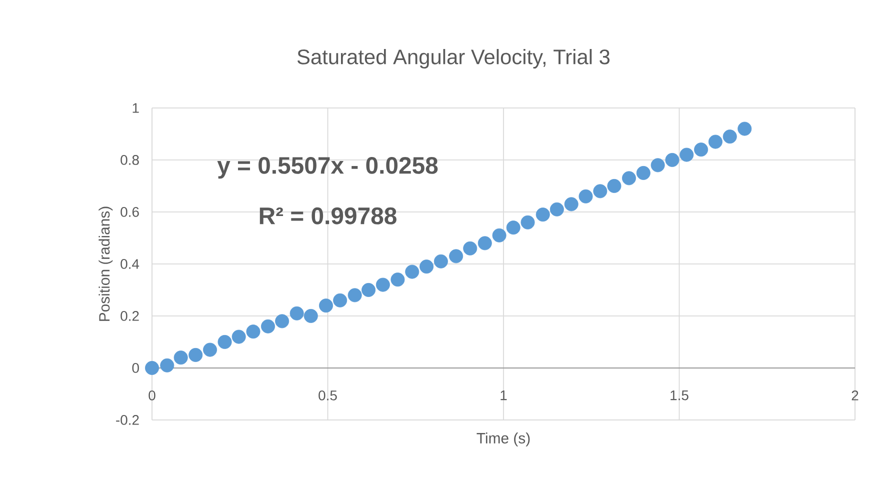 The height and width of the screenshot is (487, 892). Describe the element at coordinates (679, 395) in the screenshot. I see `x-tick-label: 1.5` at that location.